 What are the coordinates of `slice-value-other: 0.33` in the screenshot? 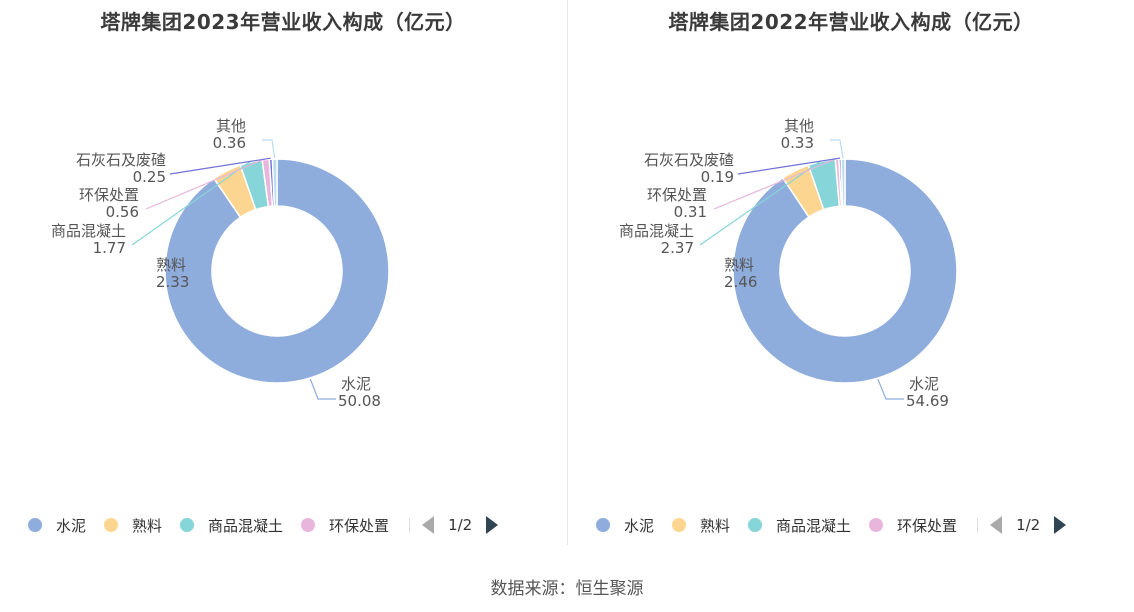 It's located at (797, 143).